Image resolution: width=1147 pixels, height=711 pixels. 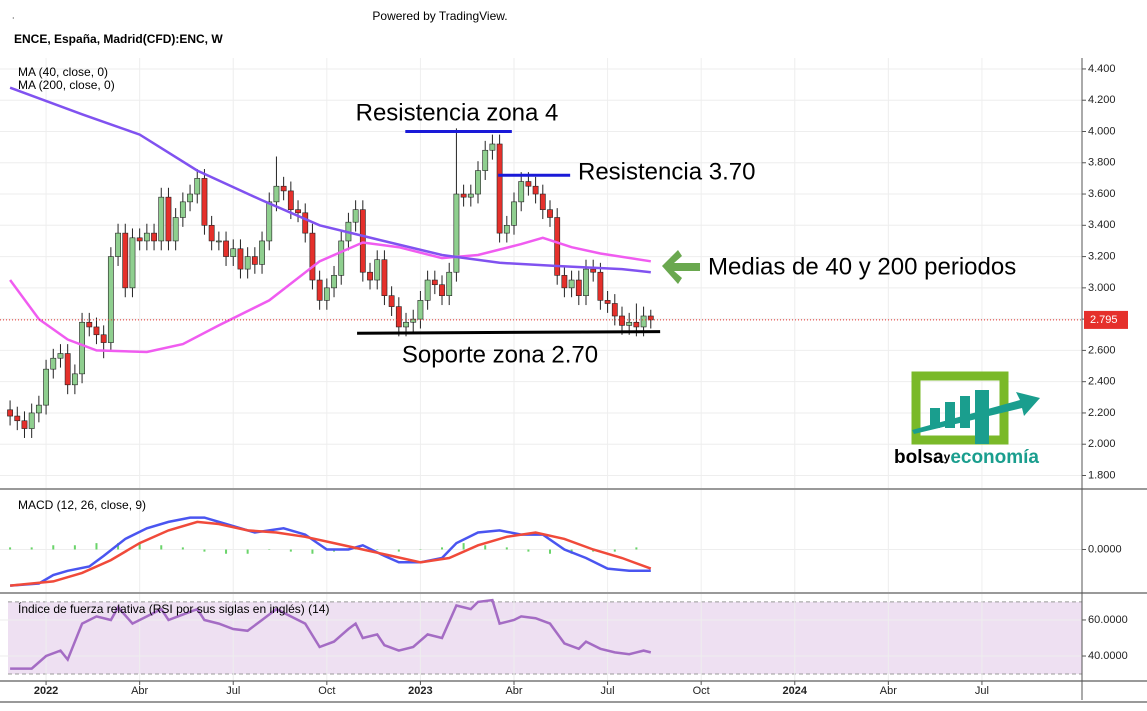 What do you see at coordinates (420, 691) in the screenshot?
I see `x-tick-label: 2023` at bounding box center [420, 691].